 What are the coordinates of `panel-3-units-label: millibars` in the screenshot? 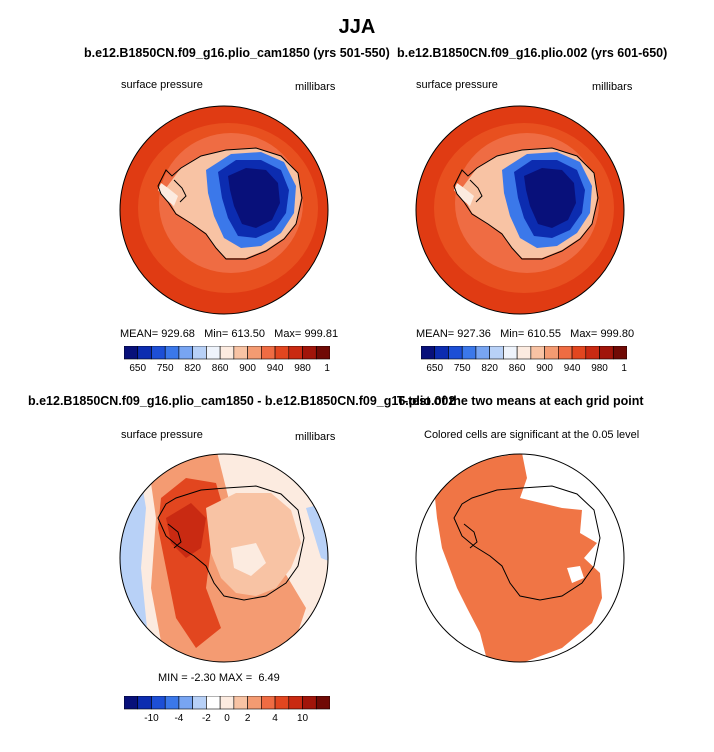 It's located at (315, 437).